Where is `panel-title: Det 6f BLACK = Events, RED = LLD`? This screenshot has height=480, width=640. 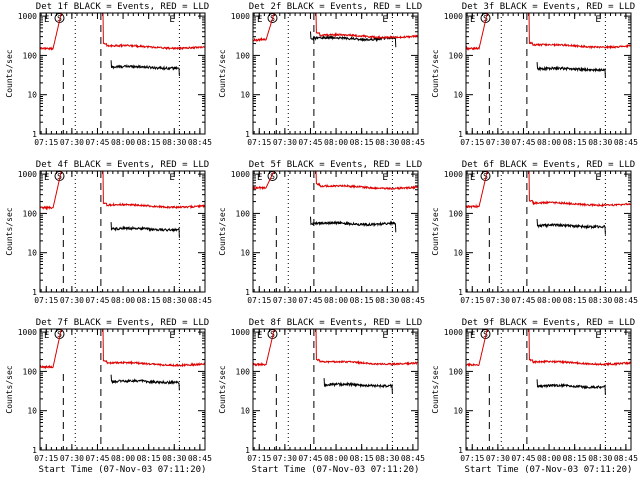 panel-title: Det 6f BLACK = Events, RED = LLD is located at coordinates (548, 165).